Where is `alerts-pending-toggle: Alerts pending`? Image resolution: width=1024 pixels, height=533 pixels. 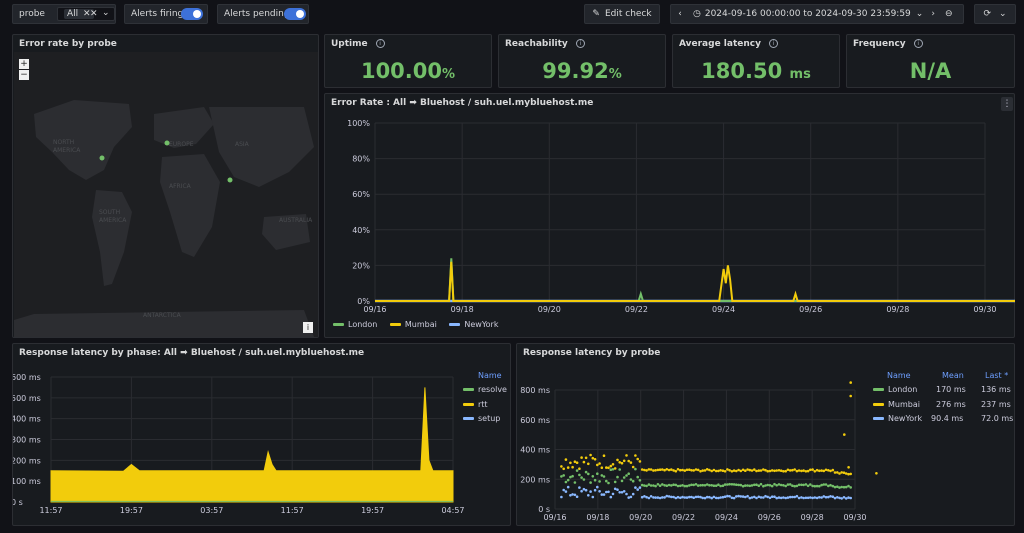 alerts-pending-toggle: Alerts pending is located at coordinates (263, 14).